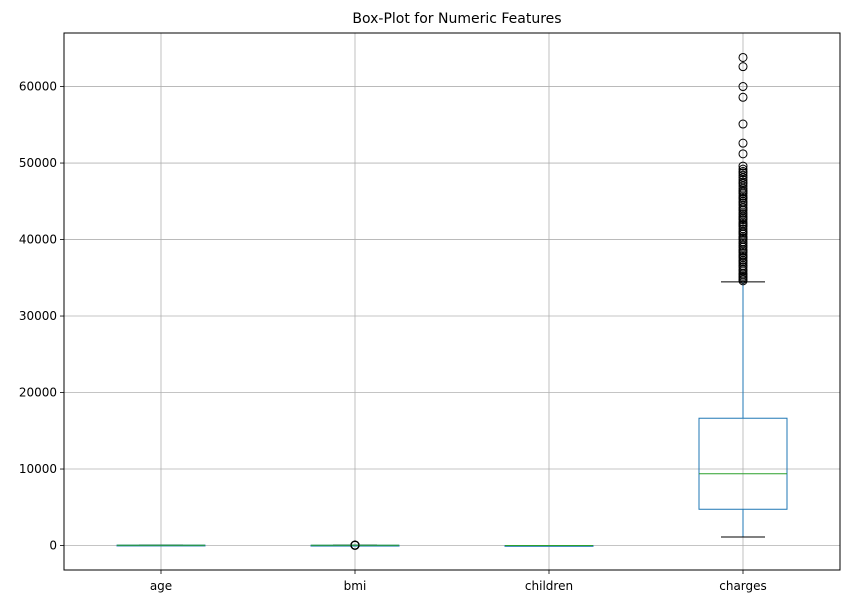  What do you see at coordinates (38, 393) in the screenshot?
I see `y-tick-label: 20000` at bounding box center [38, 393].